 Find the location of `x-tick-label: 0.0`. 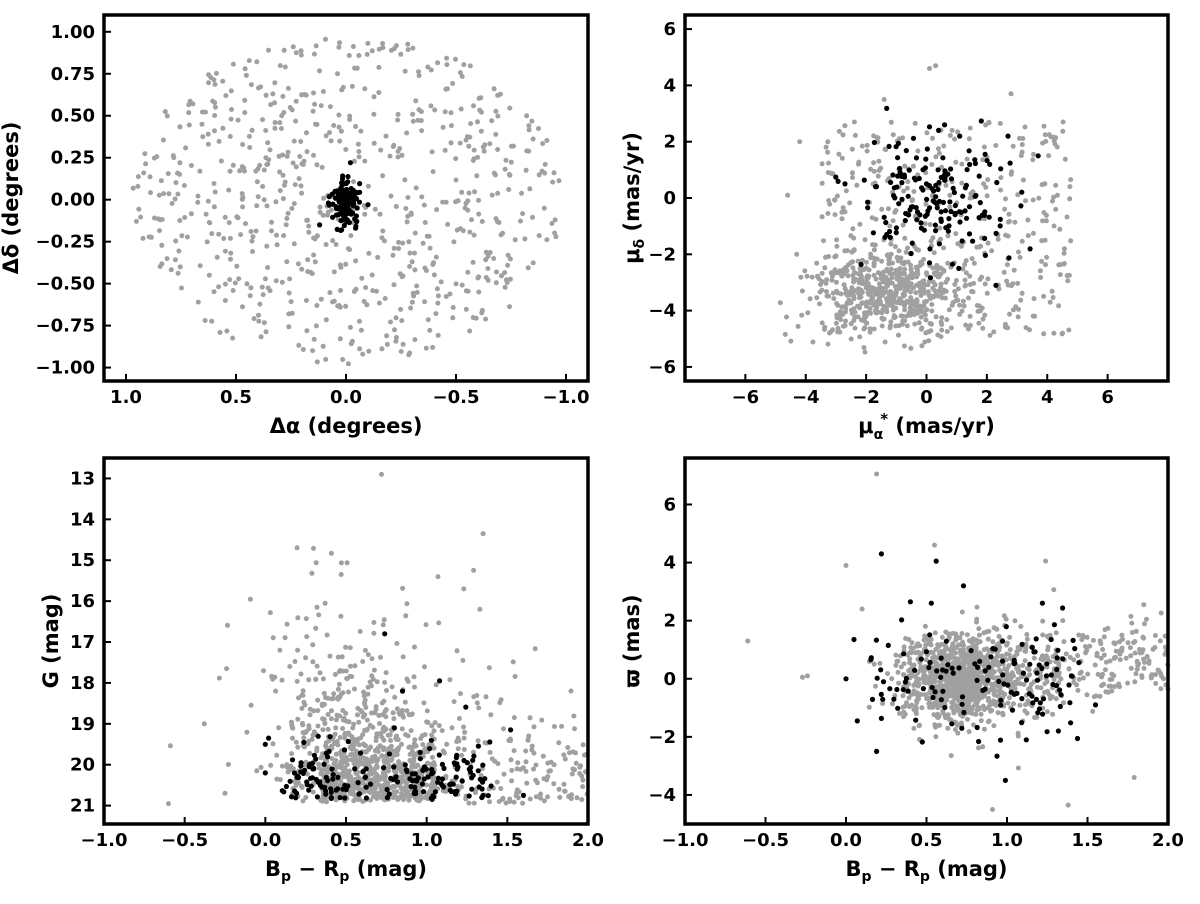

x-tick-label: 0.0 is located at coordinates (846, 840).